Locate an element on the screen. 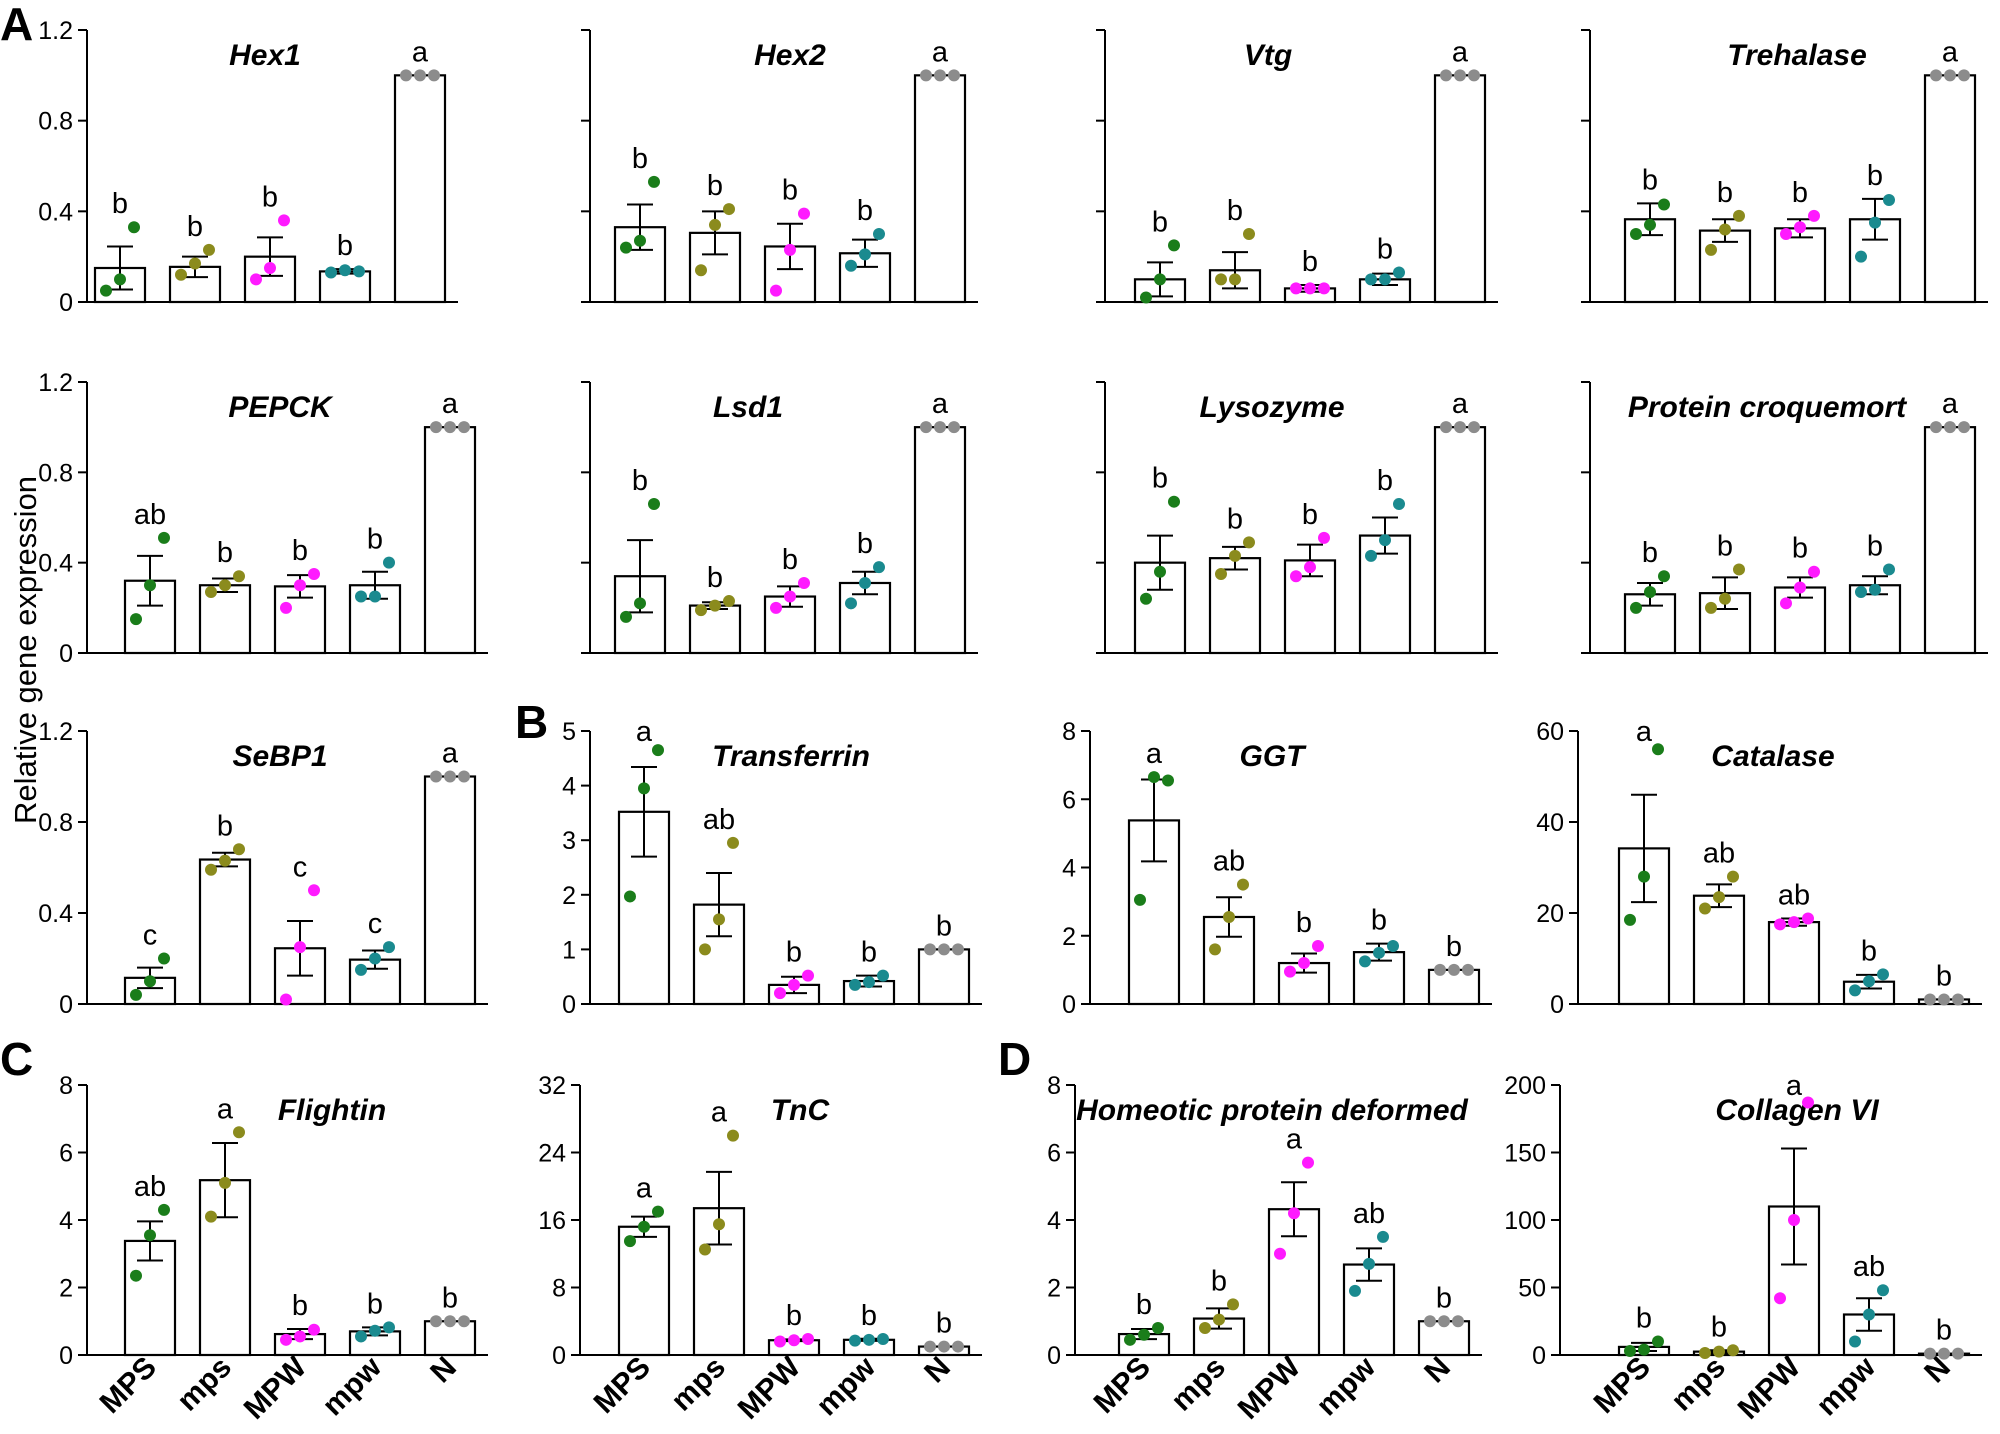  y-tick-label: 32 is located at coordinates (552, 1086).